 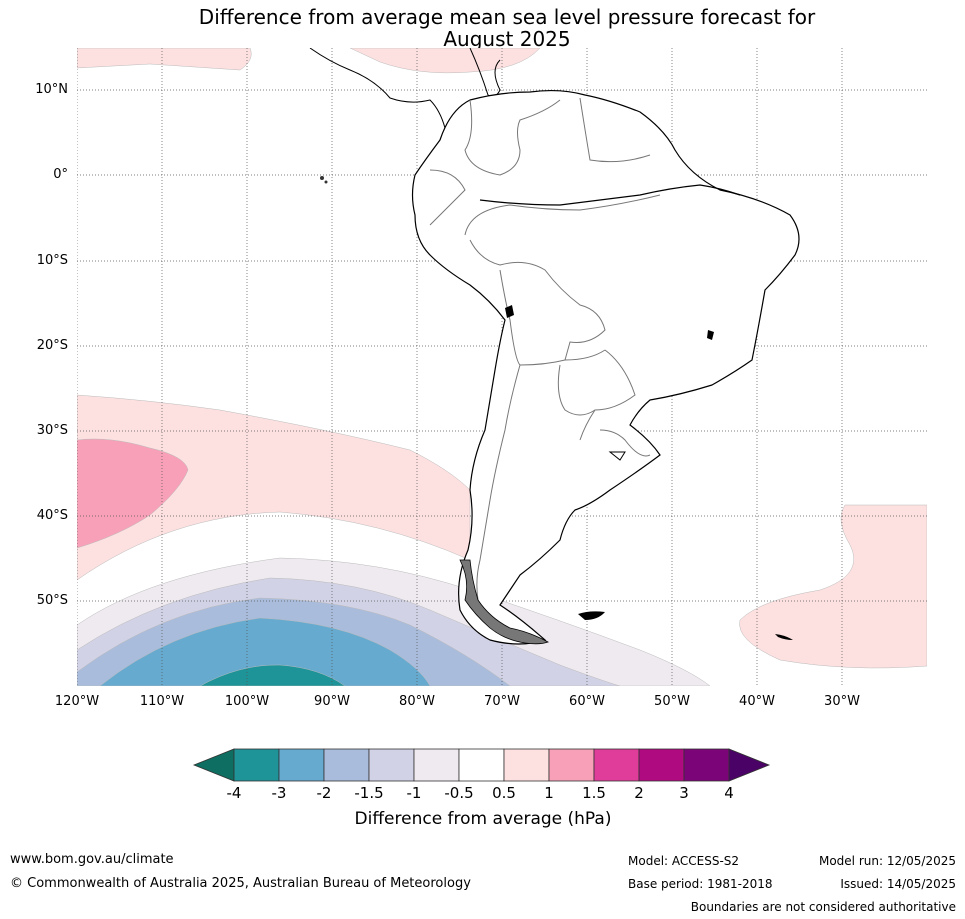 I want to click on lat-label-50s: 50°S, so click(x=52, y=600).